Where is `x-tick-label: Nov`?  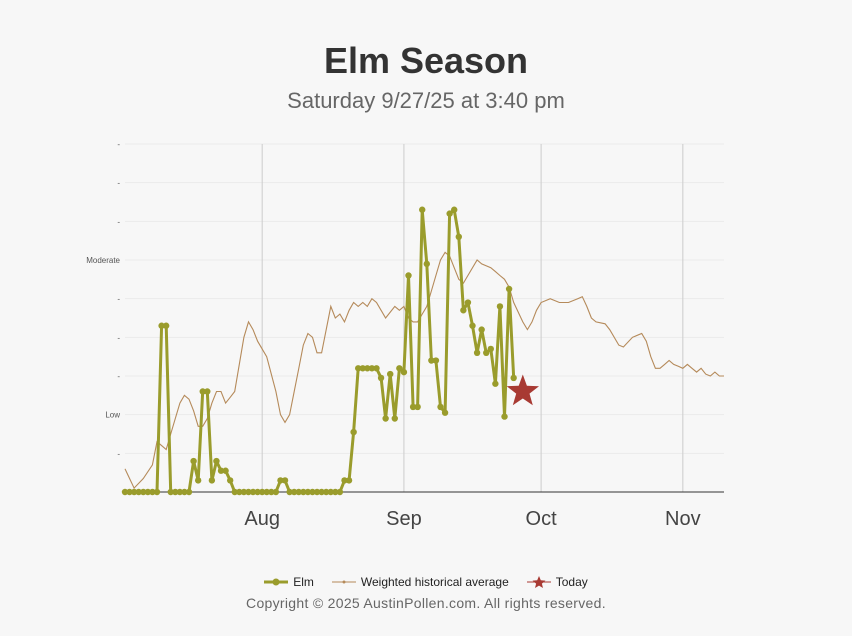 x-tick-label: Nov is located at coordinates (683, 519).